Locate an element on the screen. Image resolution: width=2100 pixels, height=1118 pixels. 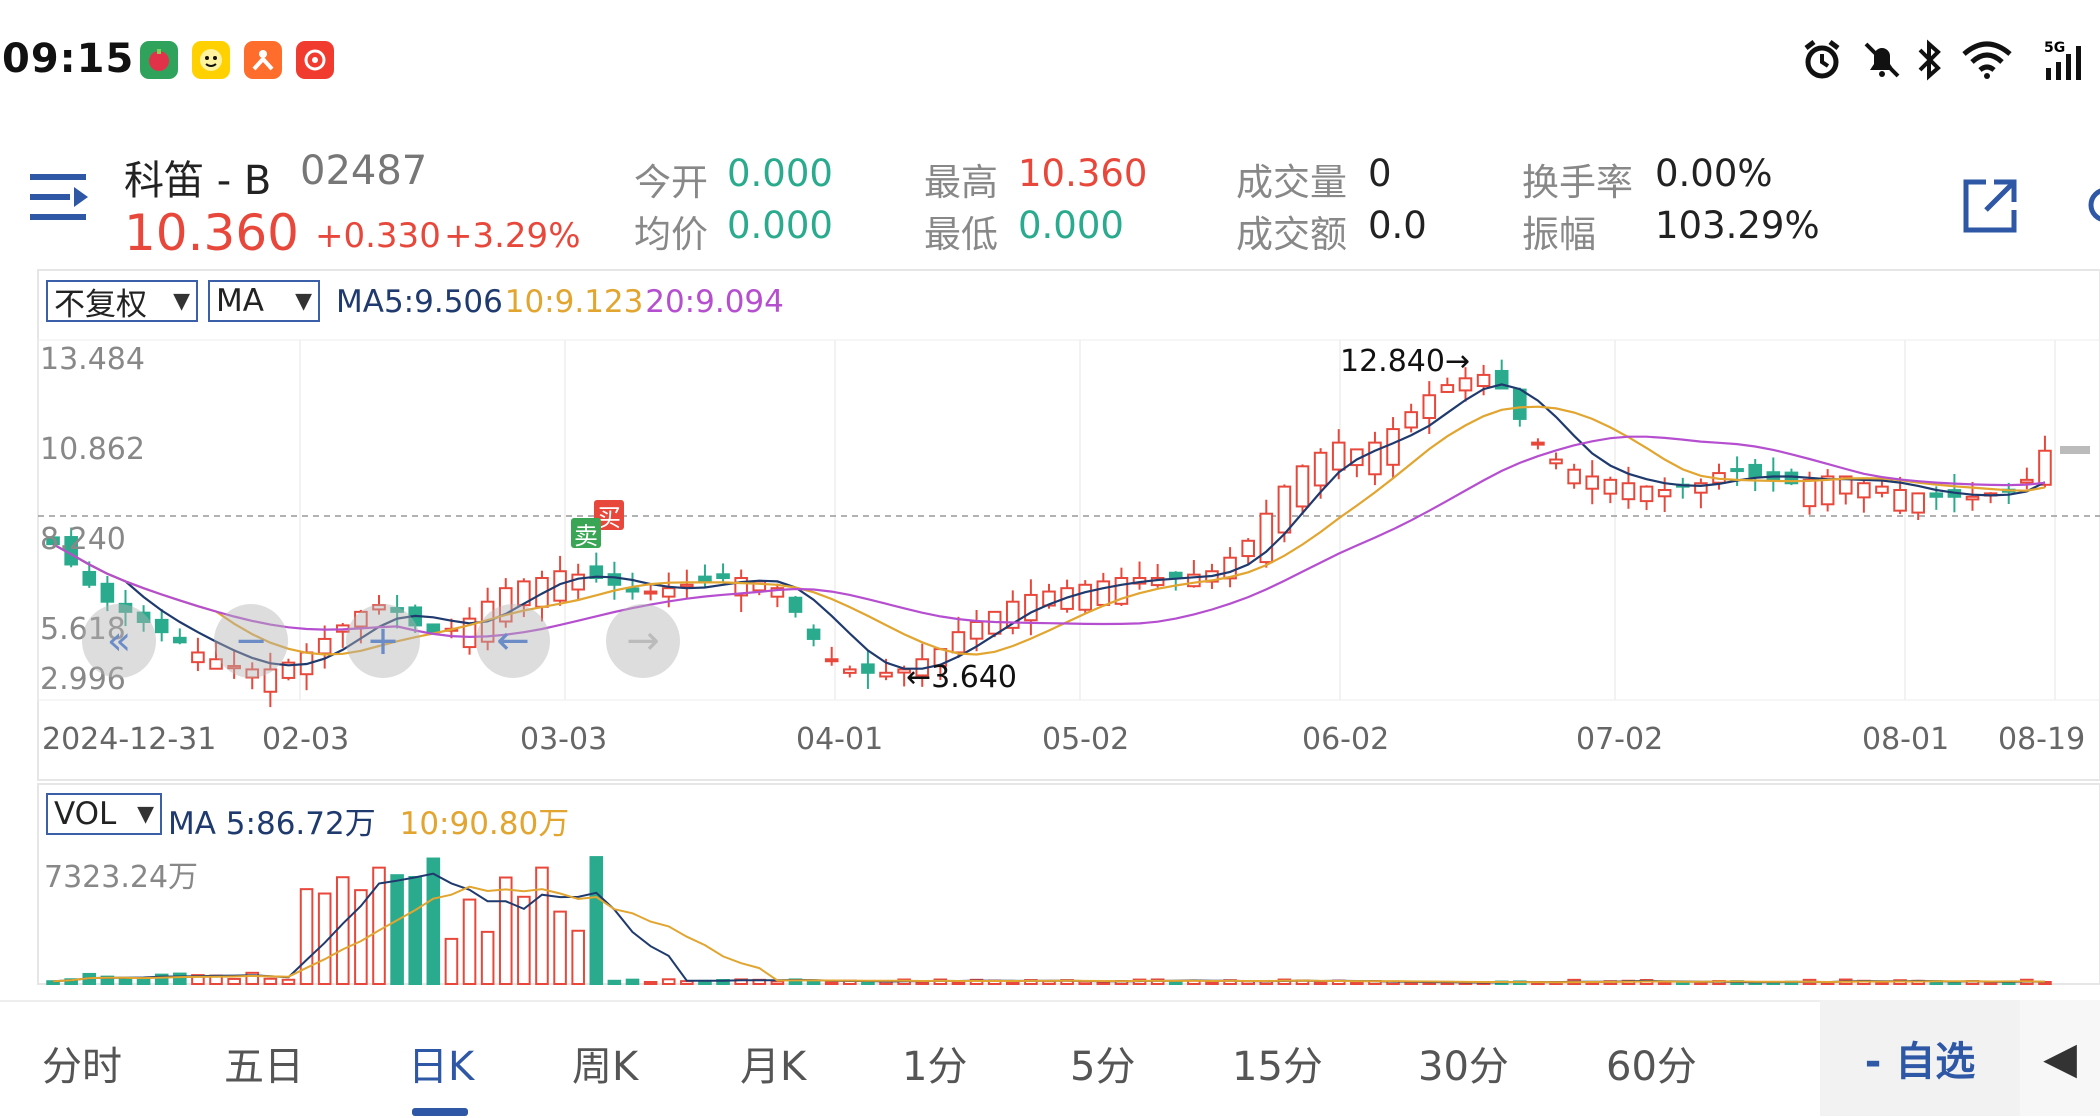
expand-icon is located at coordinates (1990, 206).